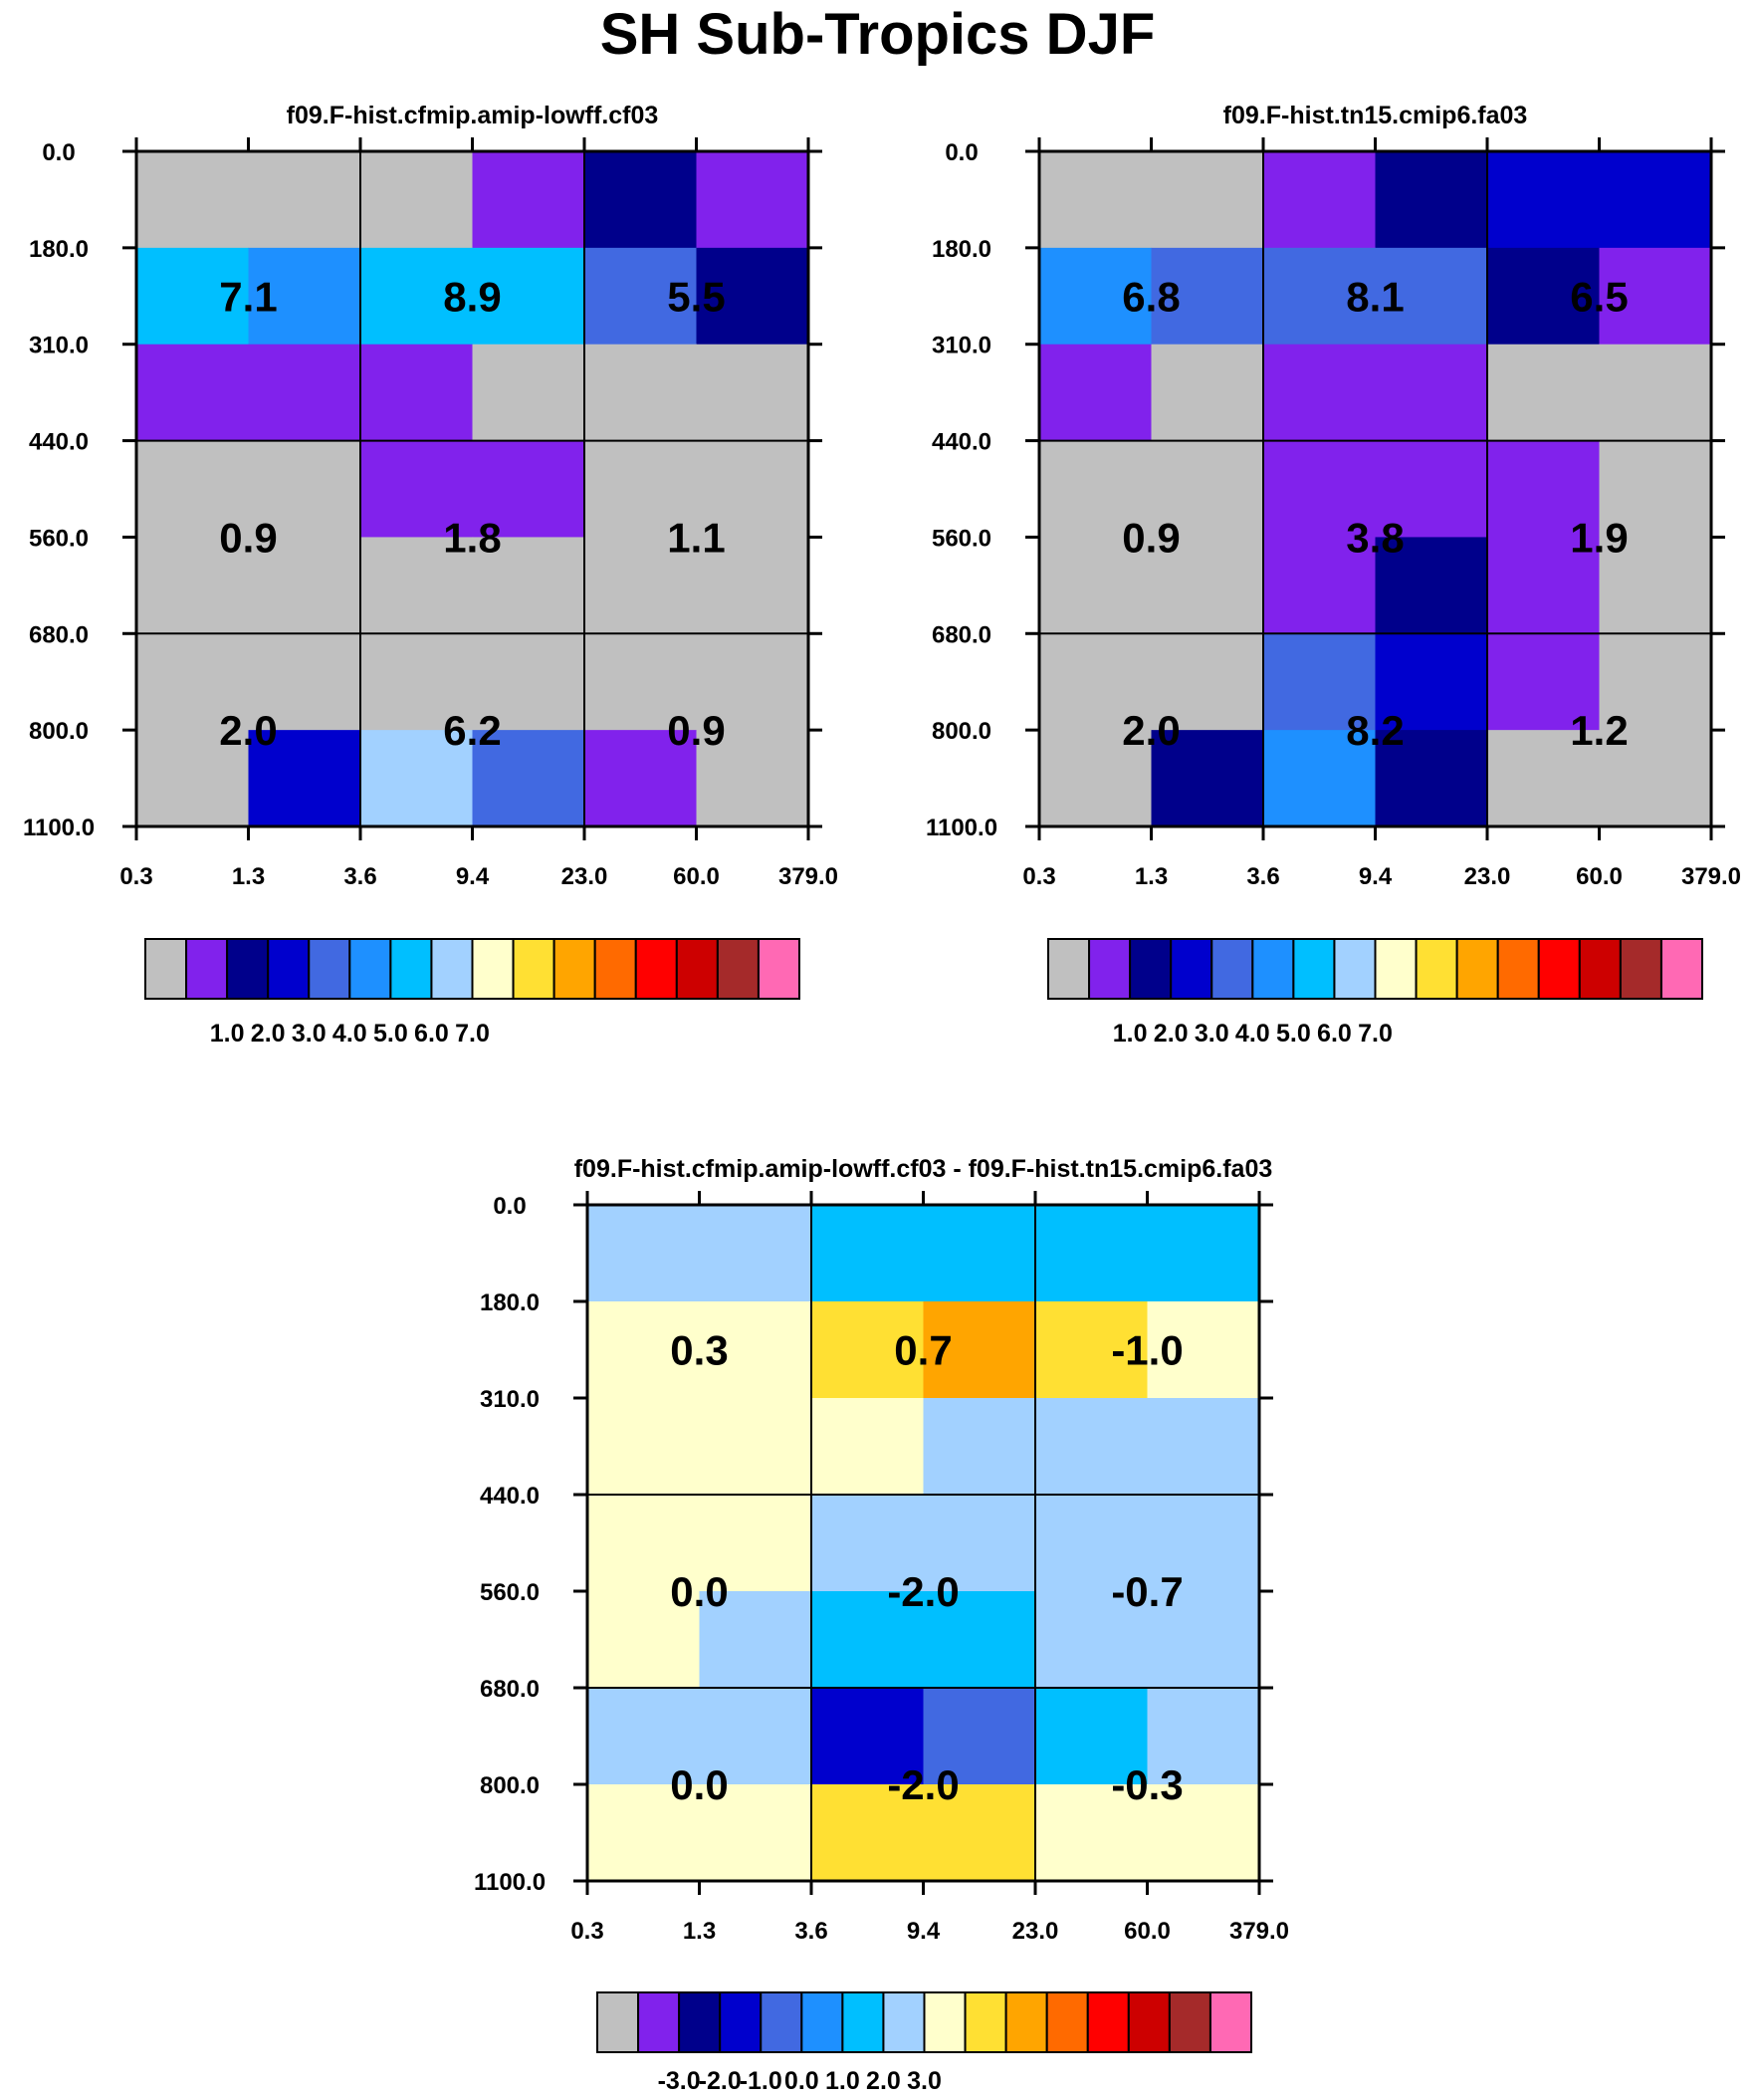 This screenshot has height=2100, width=1755. Describe the element at coordinates (962, 152) in the screenshot. I see `y-tick-label: 0.0` at that location.